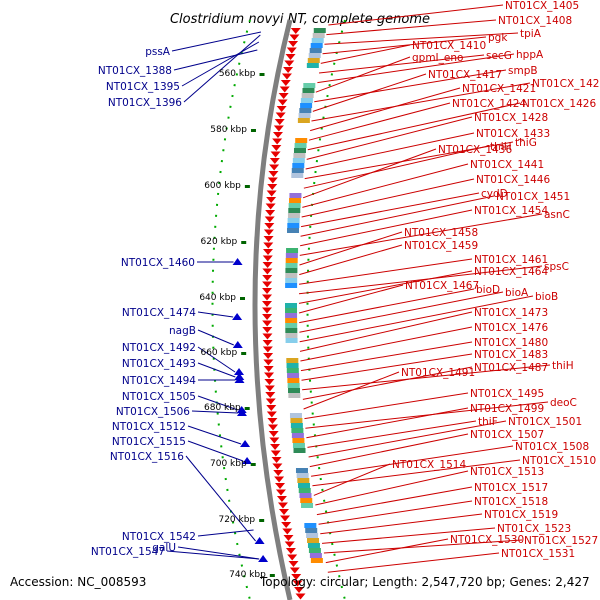  I want to click on reverse-gene-label: NT01CX_1547, so click(128, 552).